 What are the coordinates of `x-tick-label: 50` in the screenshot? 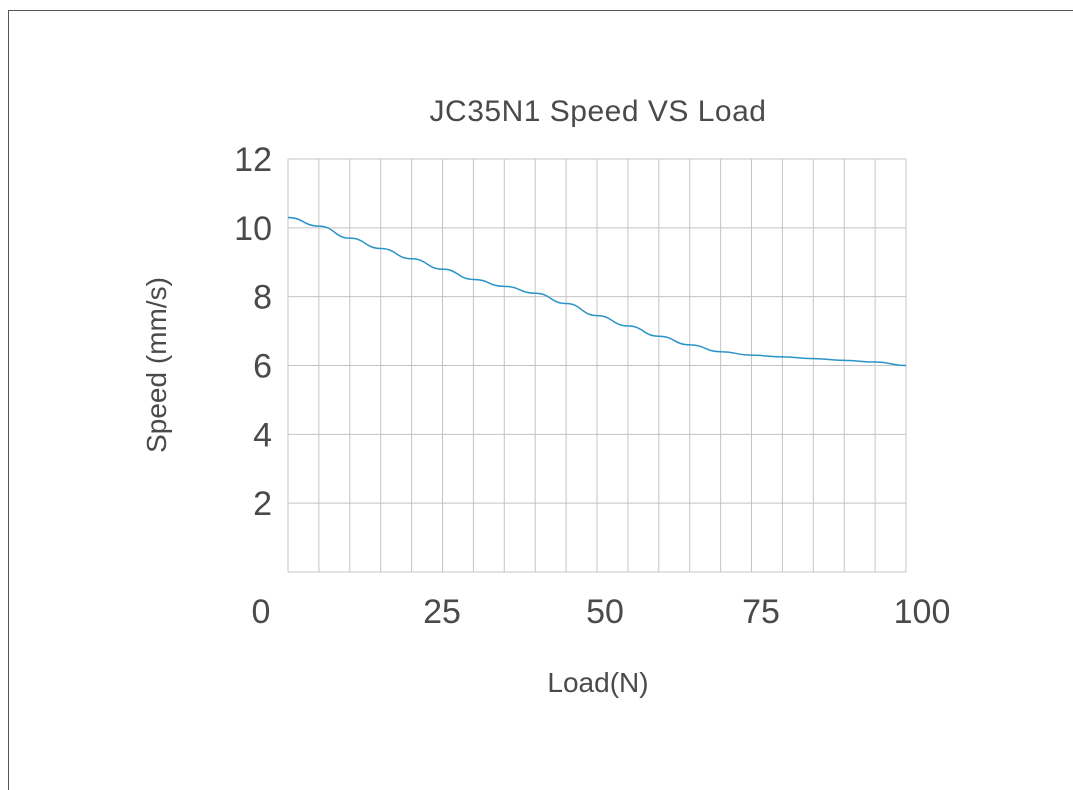 It's located at (605, 612).